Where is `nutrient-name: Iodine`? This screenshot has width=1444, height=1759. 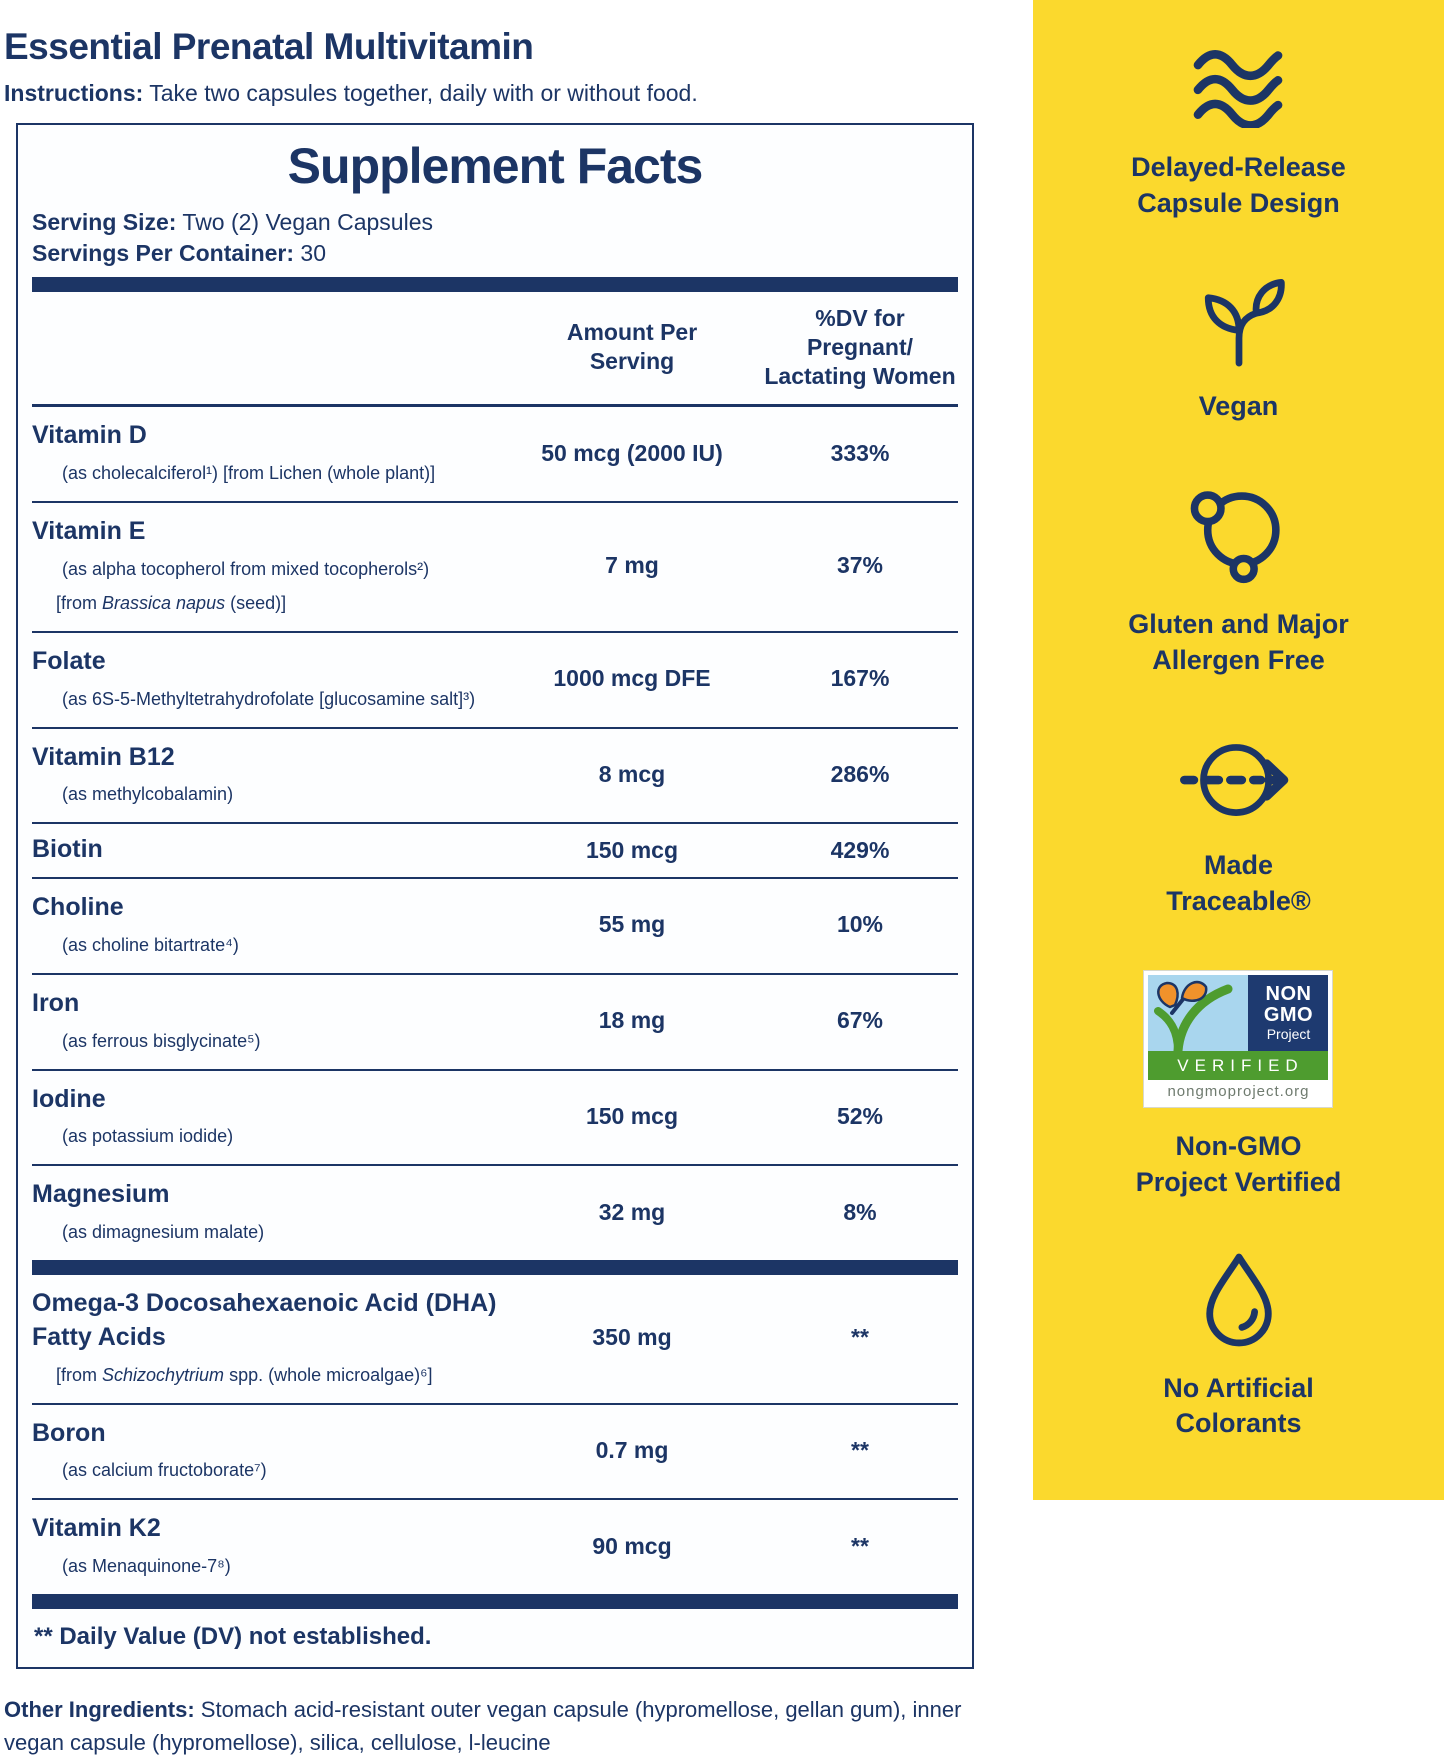
nutrient-name: Iodine is located at coordinates (69, 1098).